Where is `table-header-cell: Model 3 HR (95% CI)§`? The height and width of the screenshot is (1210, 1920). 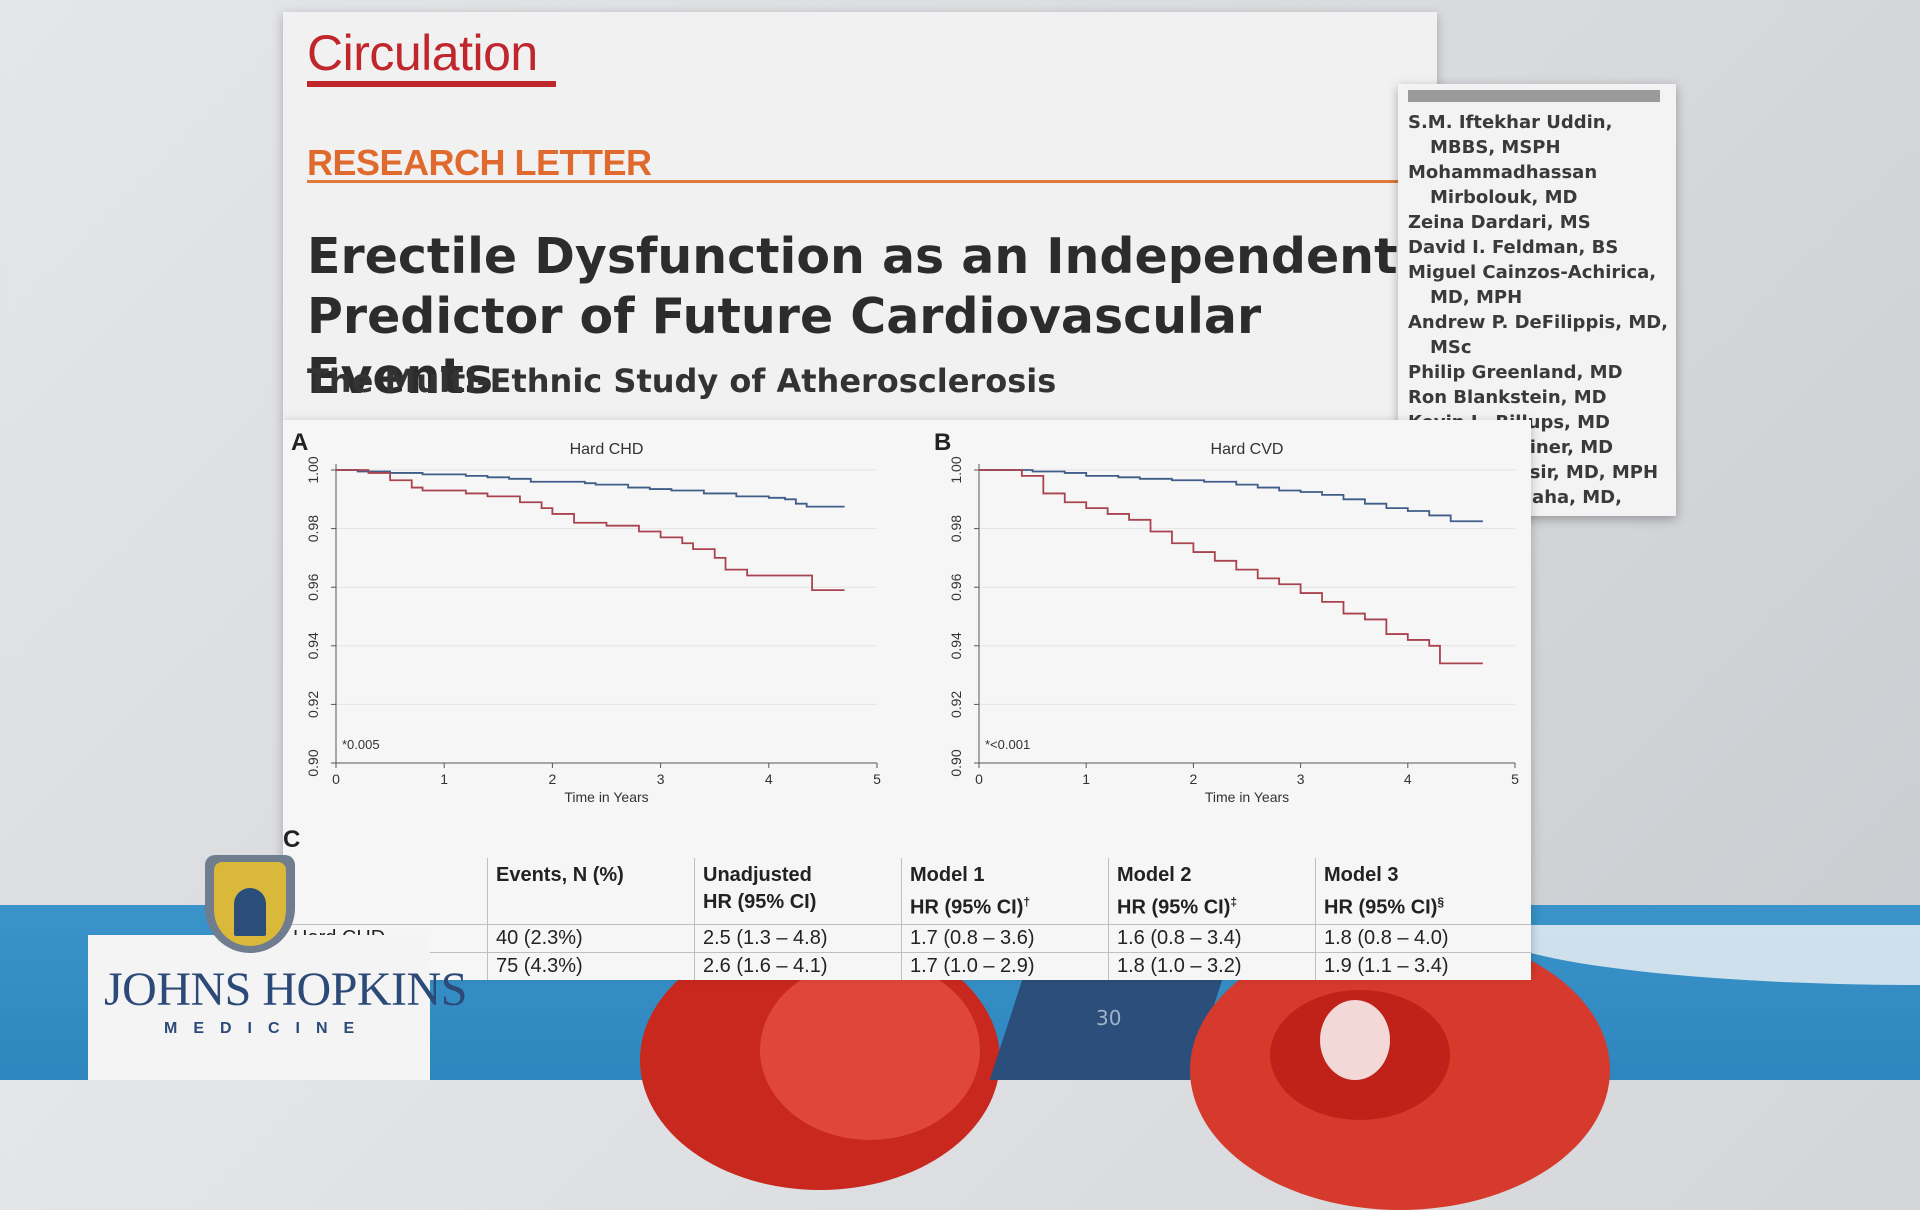
table-header-cell: Model 3 HR (95% CI)§ is located at coordinates (1423, 891).